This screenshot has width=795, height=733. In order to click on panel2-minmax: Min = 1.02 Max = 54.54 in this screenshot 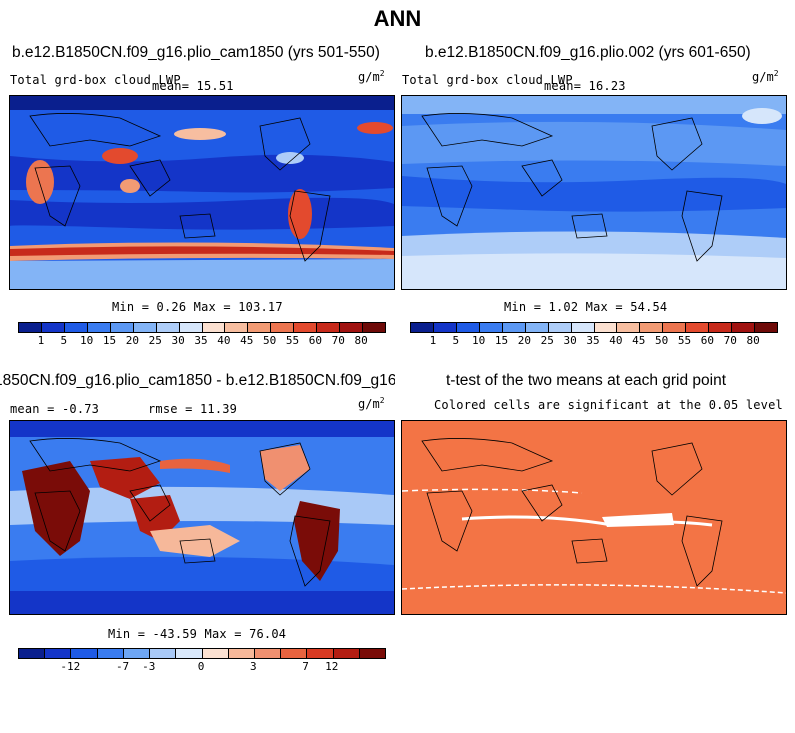, I will do `click(586, 307)`.